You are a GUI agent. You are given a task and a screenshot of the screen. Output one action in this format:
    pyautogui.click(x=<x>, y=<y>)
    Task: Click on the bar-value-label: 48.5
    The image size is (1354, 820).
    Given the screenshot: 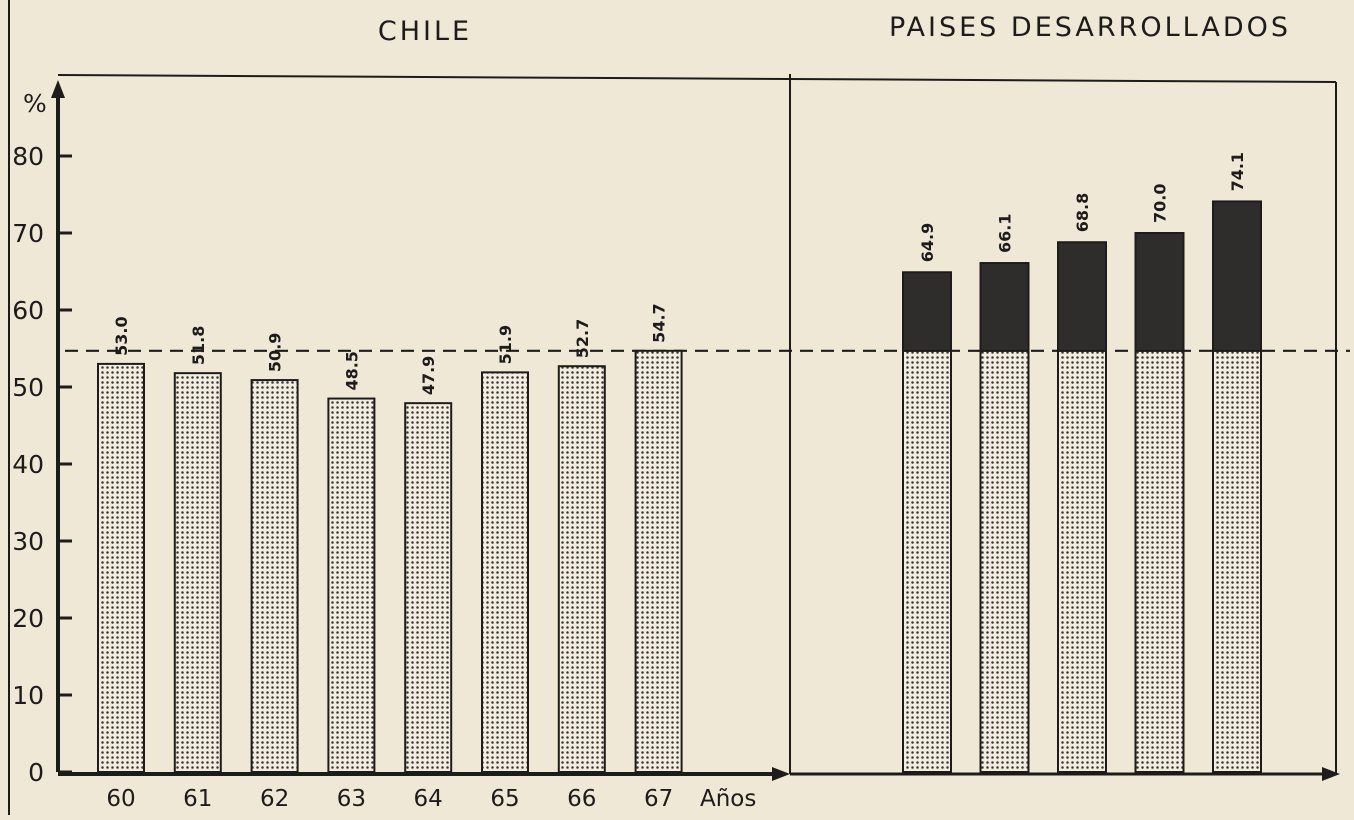 What is the action you would take?
    pyautogui.click(x=351, y=370)
    